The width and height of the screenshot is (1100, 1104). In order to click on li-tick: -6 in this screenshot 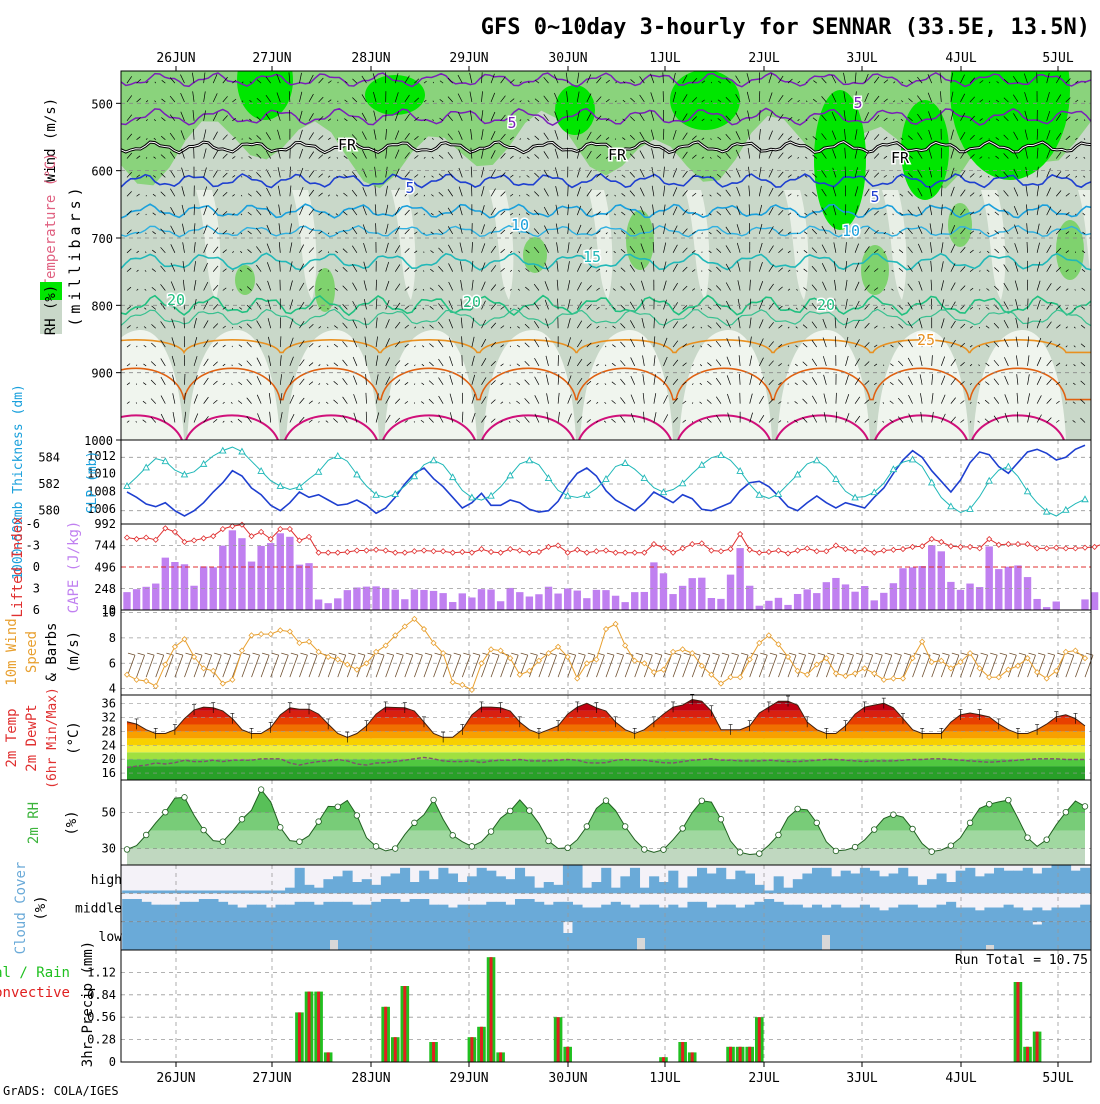, I will do `click(33, 524)`.